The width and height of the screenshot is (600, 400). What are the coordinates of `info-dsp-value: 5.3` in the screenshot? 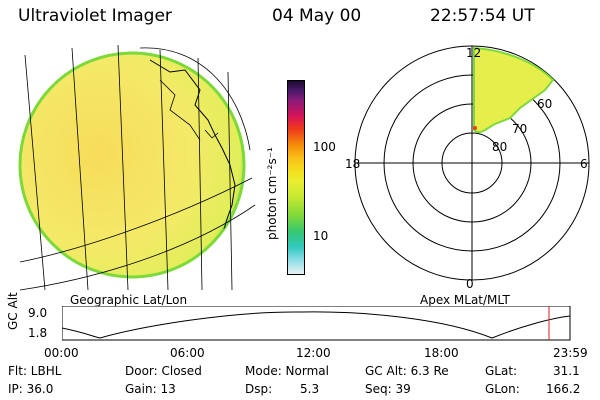 It's located at (310, 389).